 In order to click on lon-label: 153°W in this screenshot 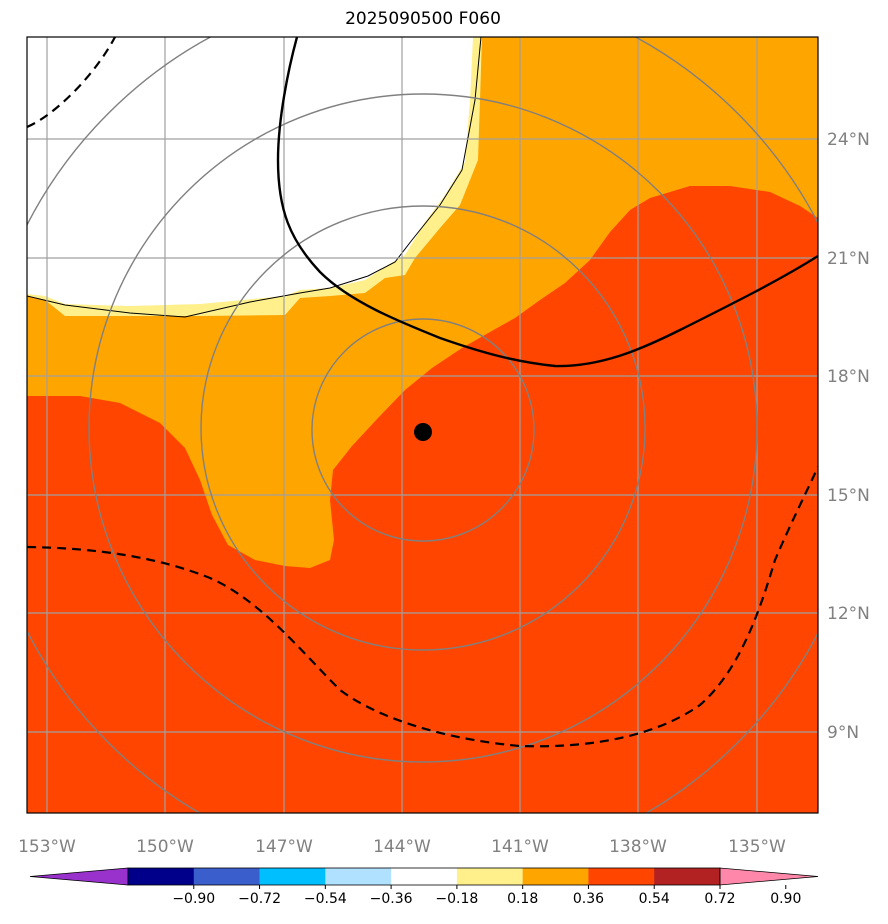, I will do `click(47, 847)`.